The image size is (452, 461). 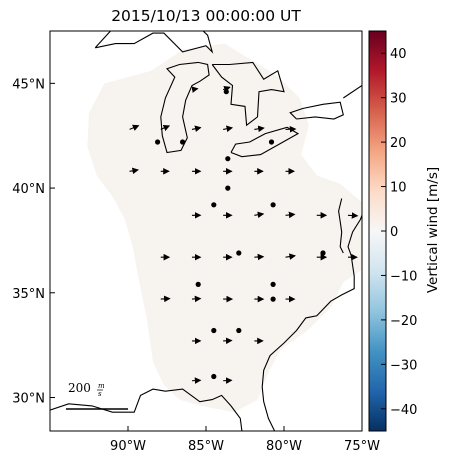 What do you see at coordinates (128, 446) in the screenshot?
I see `longitude-tick-label: 90°W` at bounding box center [128, 446].